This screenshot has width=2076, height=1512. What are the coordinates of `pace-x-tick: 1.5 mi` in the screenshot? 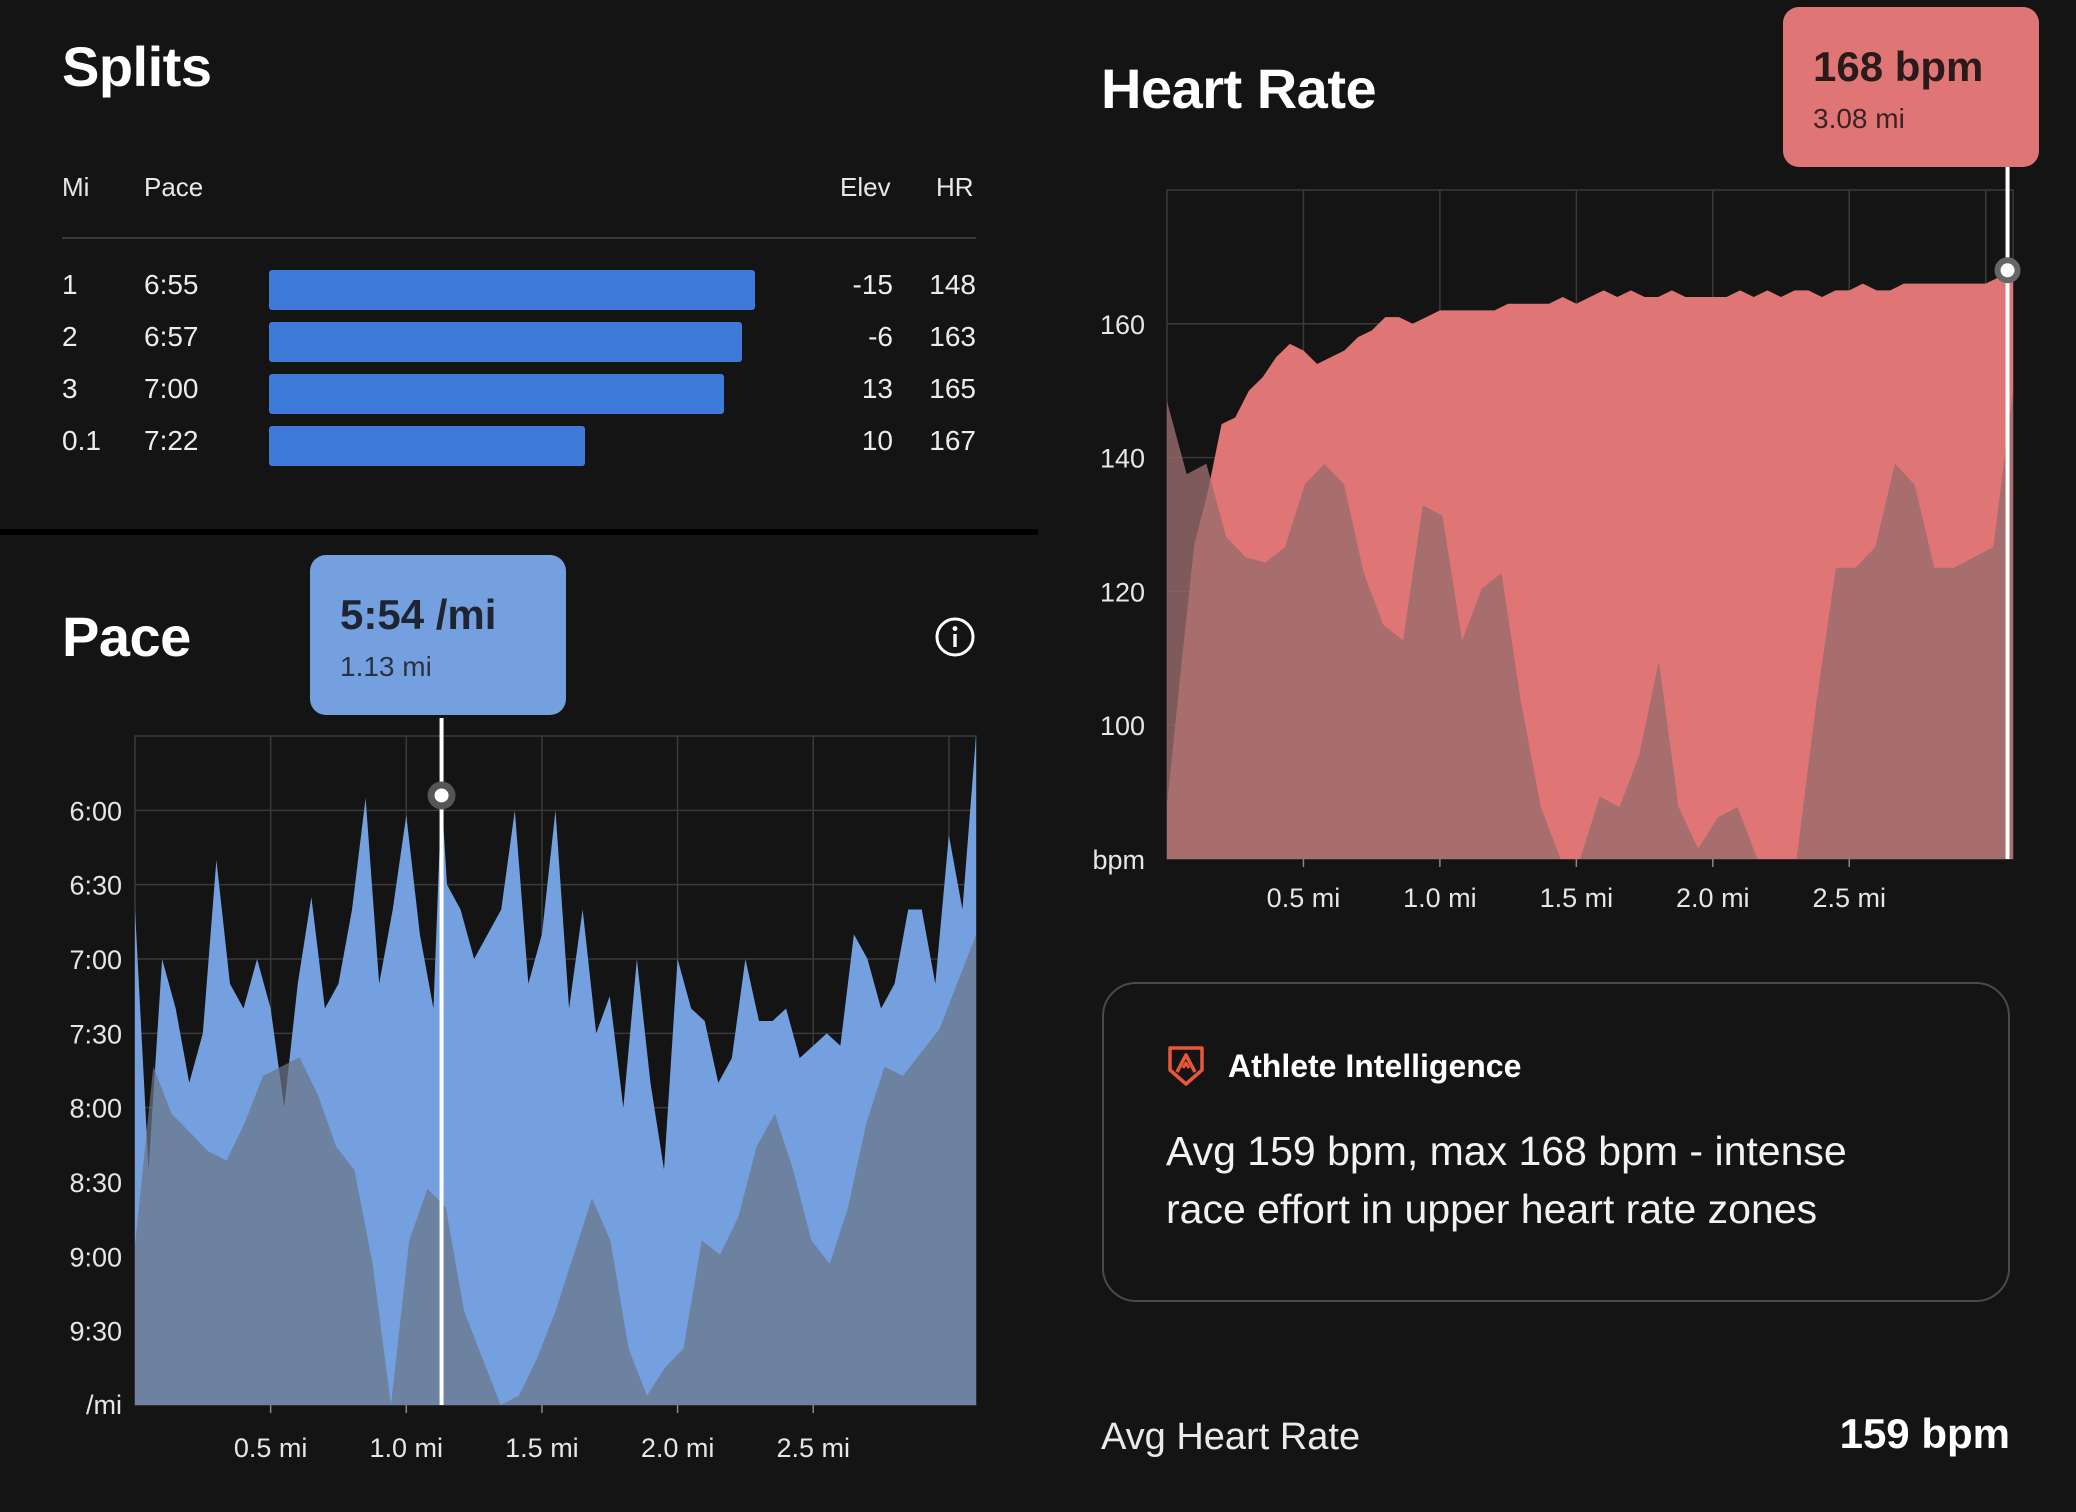 It's located at (542, 1448).